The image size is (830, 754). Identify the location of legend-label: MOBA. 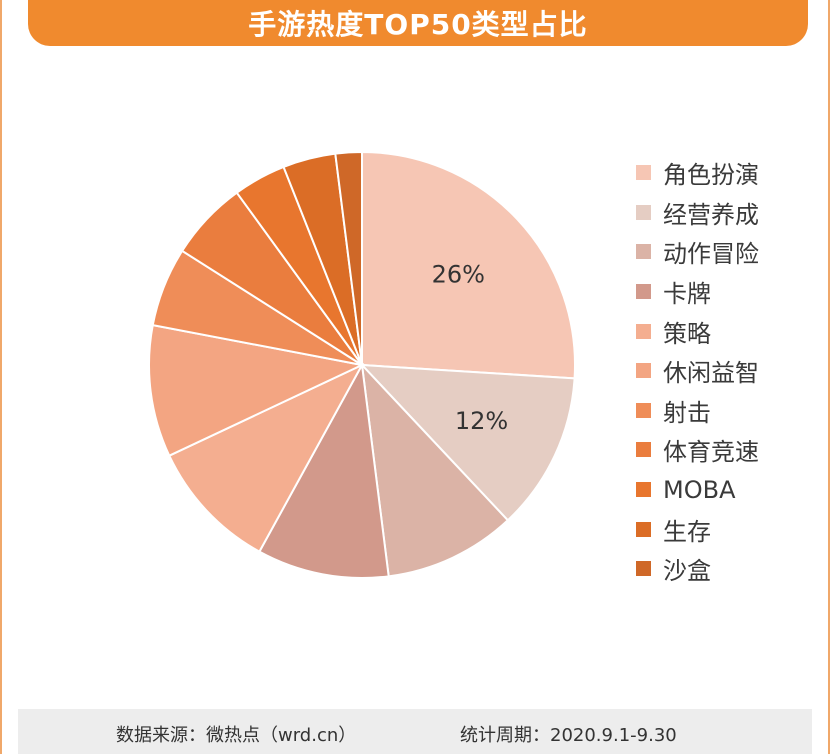
(699, 489).